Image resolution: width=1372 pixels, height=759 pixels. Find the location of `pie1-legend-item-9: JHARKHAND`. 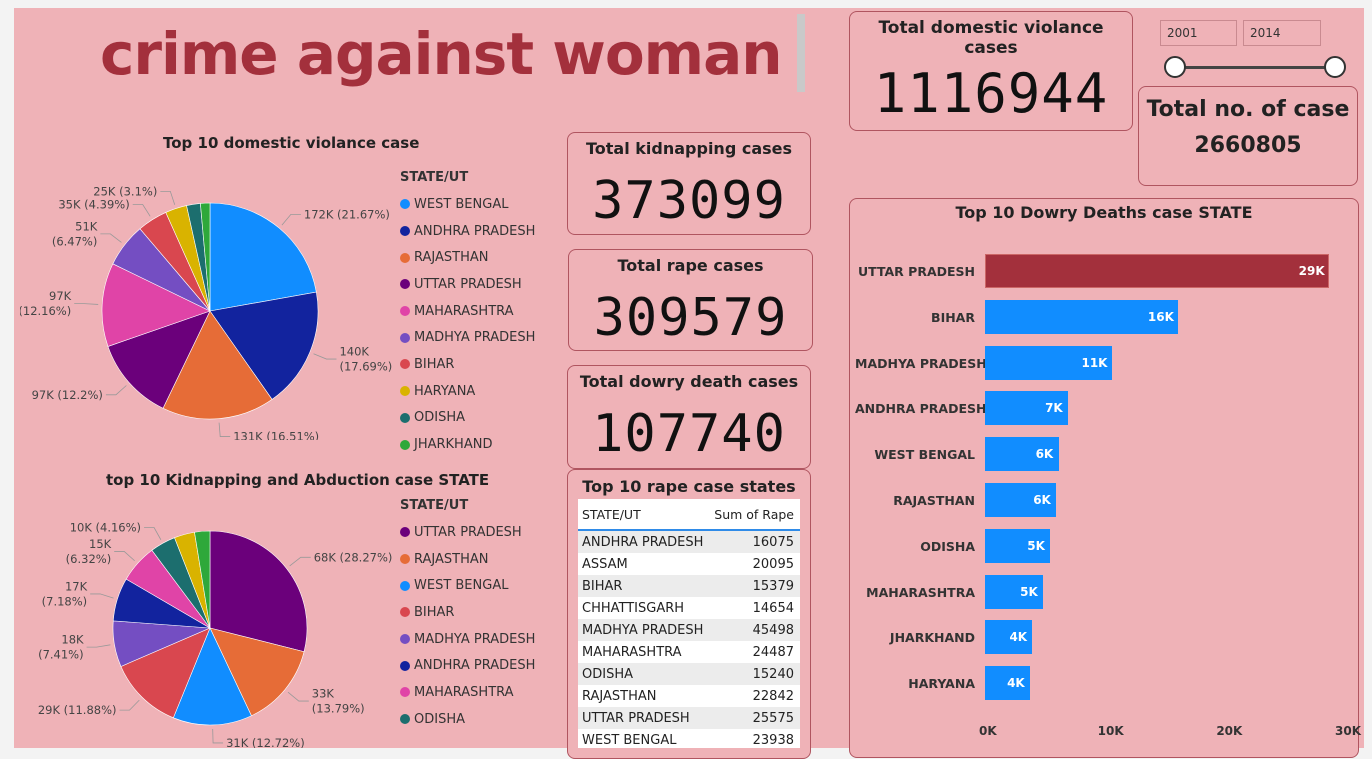

pie1-legend-item-9: JHARKHAND is located at coordinates (467, 444).